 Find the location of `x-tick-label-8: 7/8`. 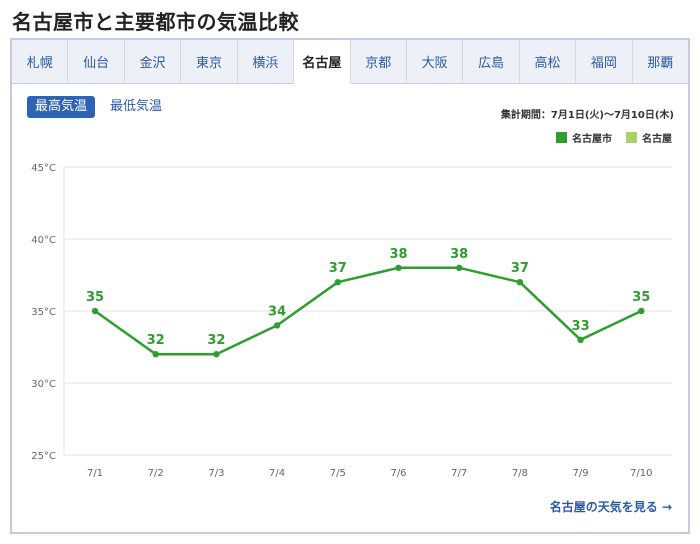

x-tick-label-8: 7/8 is located at coordinates (520, 473).